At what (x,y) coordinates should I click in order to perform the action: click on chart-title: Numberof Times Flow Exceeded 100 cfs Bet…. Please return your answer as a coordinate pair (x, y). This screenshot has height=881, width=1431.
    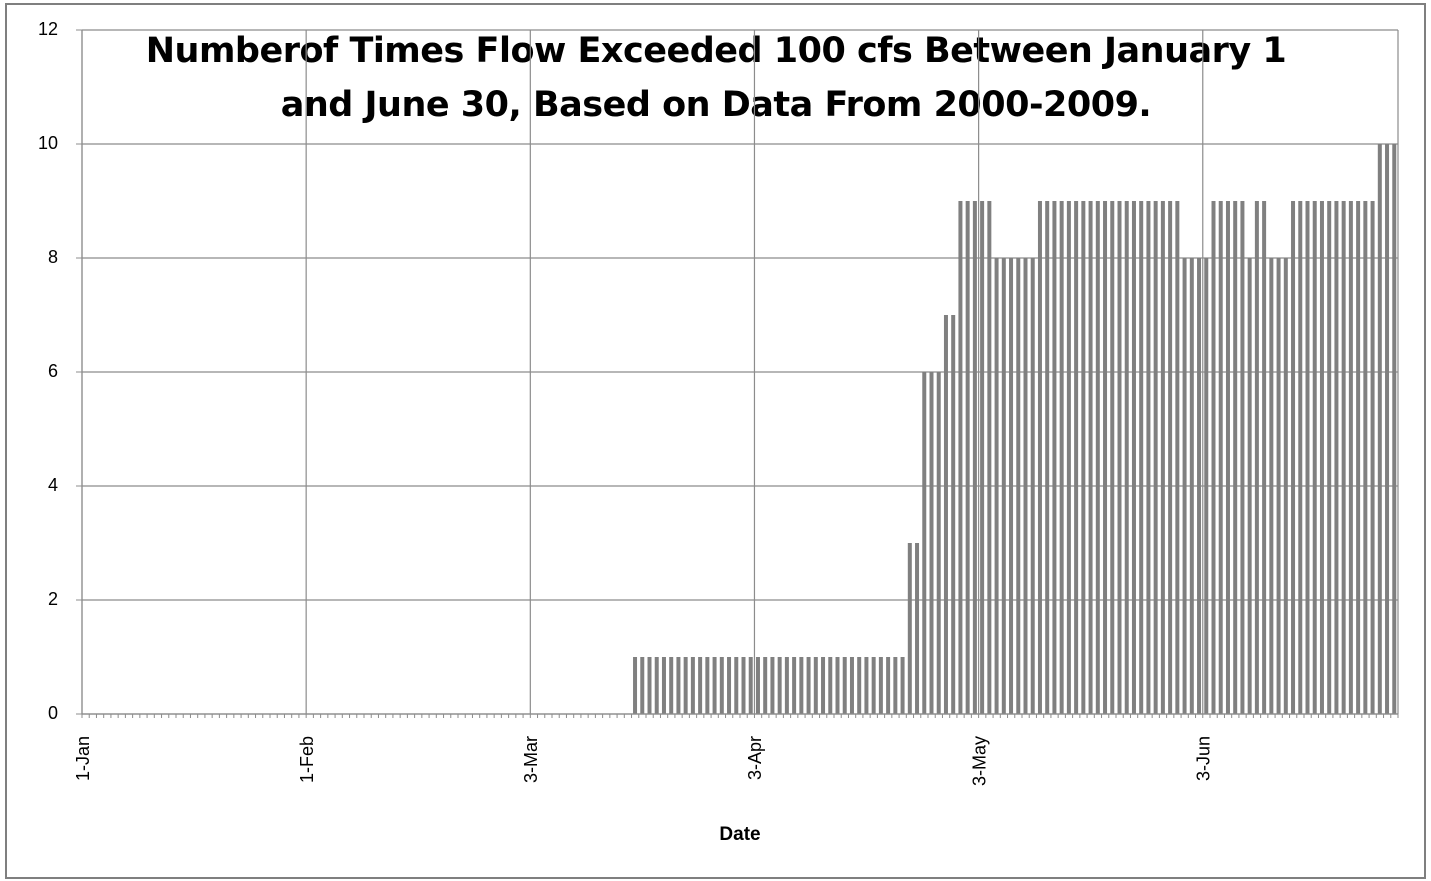
    Looking at the image, I should click on (716, 51).